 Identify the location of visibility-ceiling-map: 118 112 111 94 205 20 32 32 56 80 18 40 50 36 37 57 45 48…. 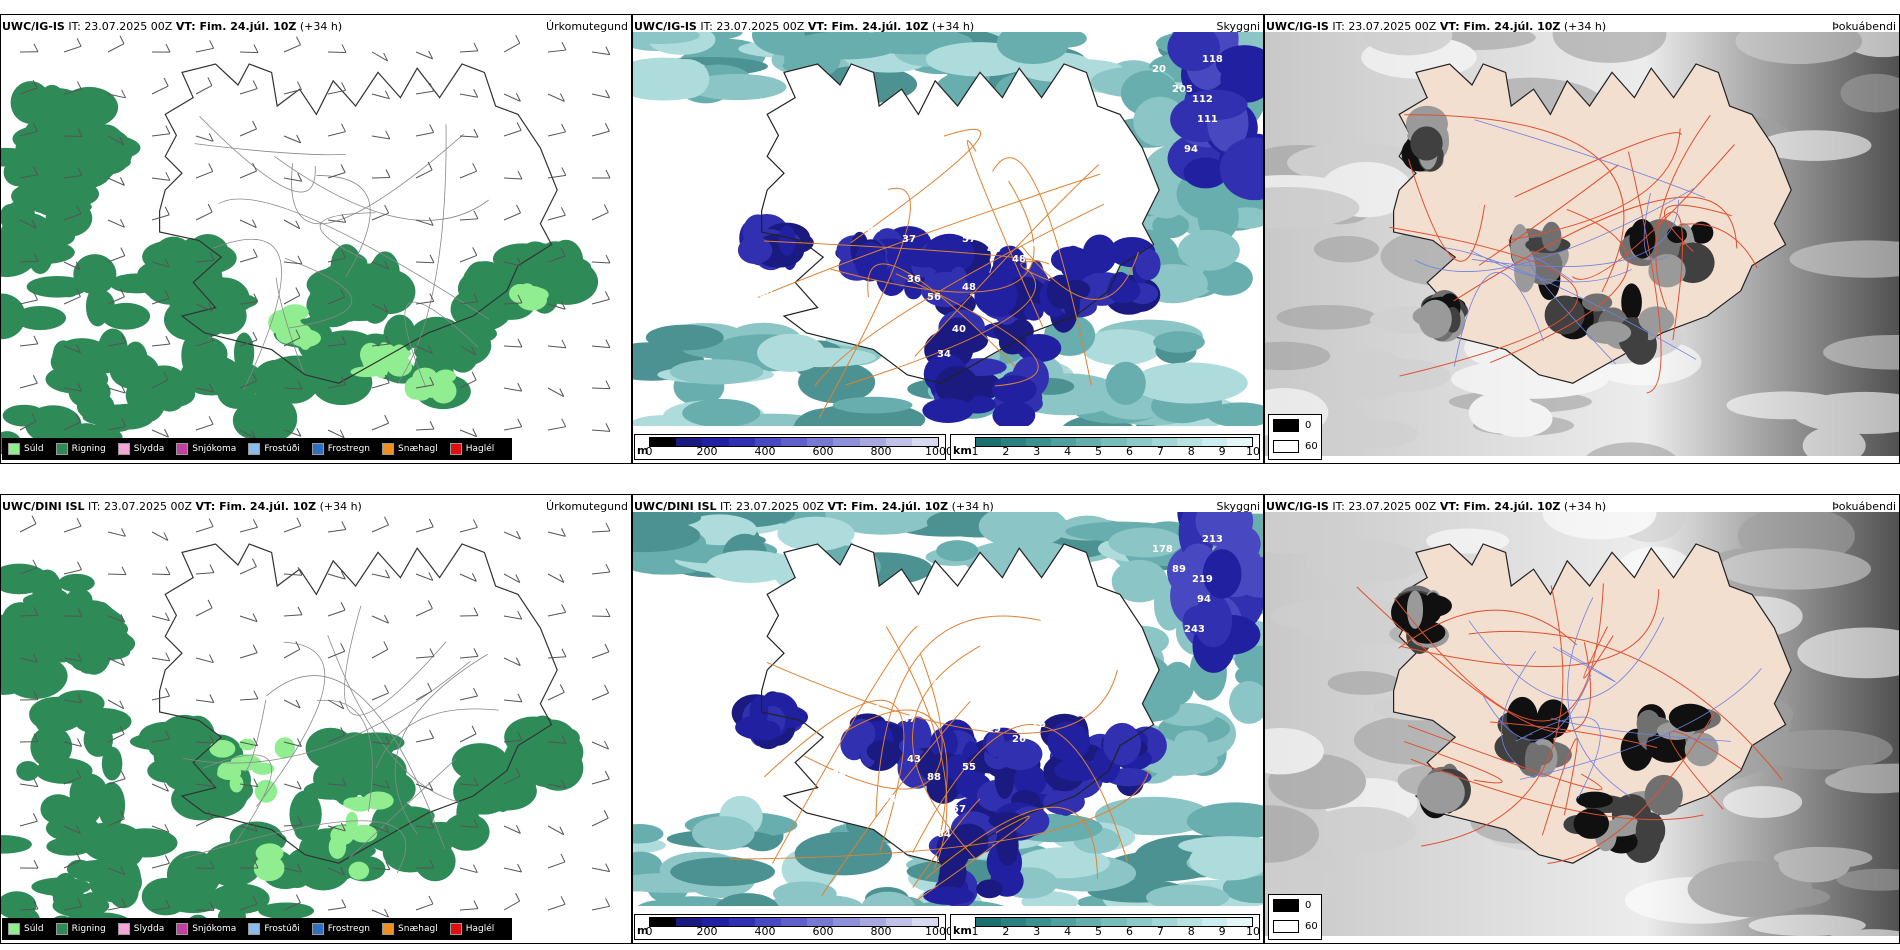
(948, 229).